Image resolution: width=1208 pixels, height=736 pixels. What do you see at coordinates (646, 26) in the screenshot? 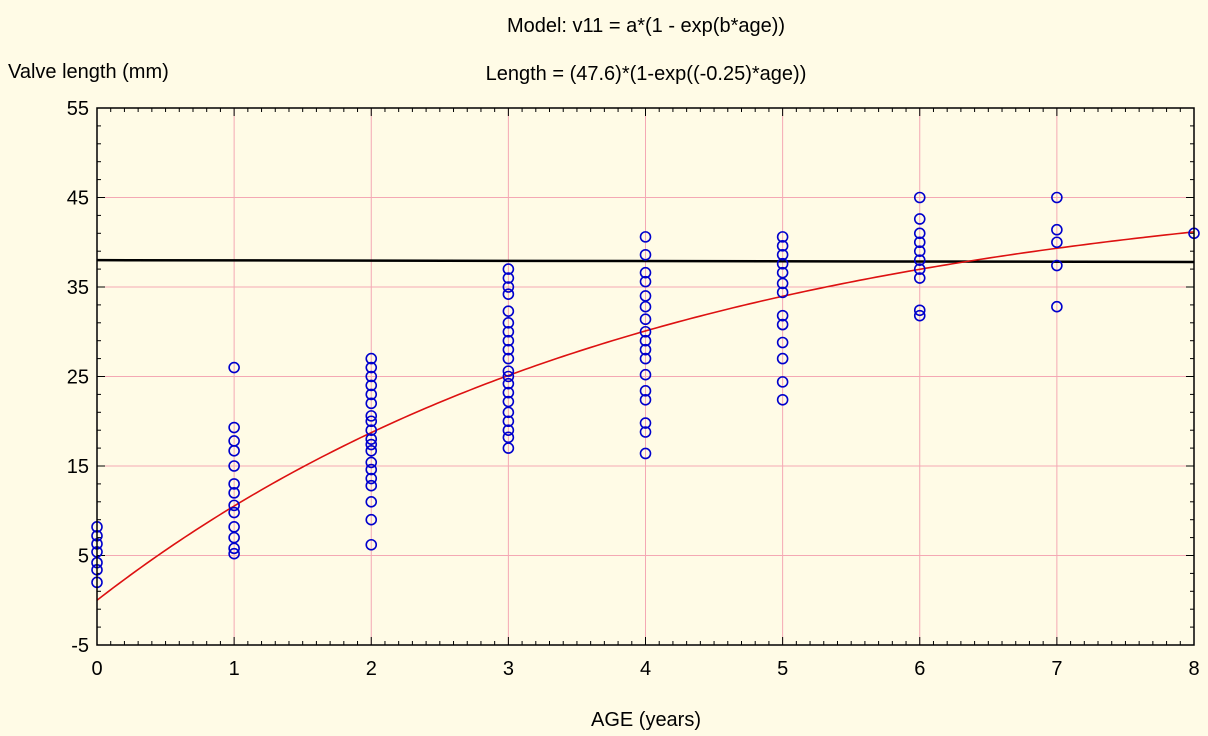
I see `chart-title: Model: v11 = a*(1 - exp(b*age))` at bounding box center [646, 26].